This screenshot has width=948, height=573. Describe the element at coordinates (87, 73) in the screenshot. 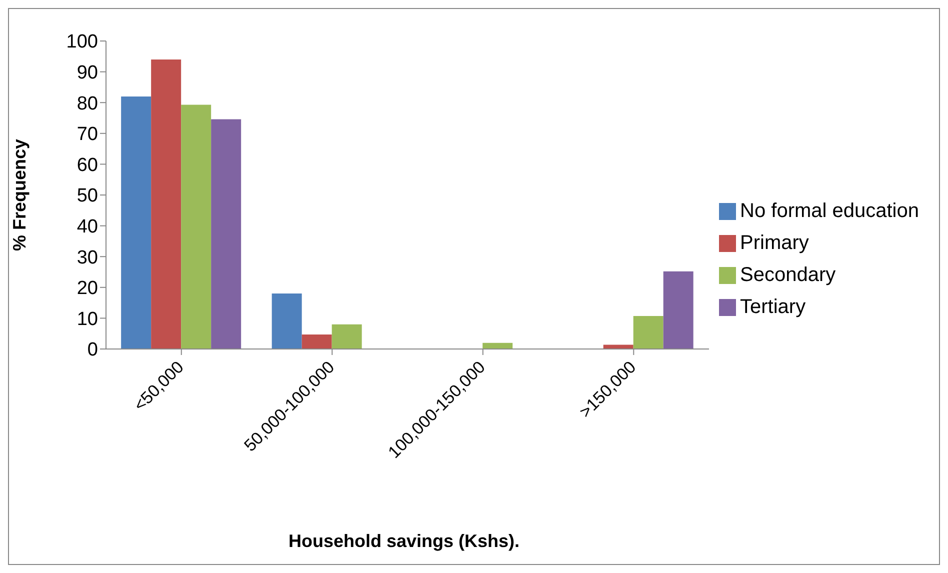

I see `y-tick-label: 90` at that location.